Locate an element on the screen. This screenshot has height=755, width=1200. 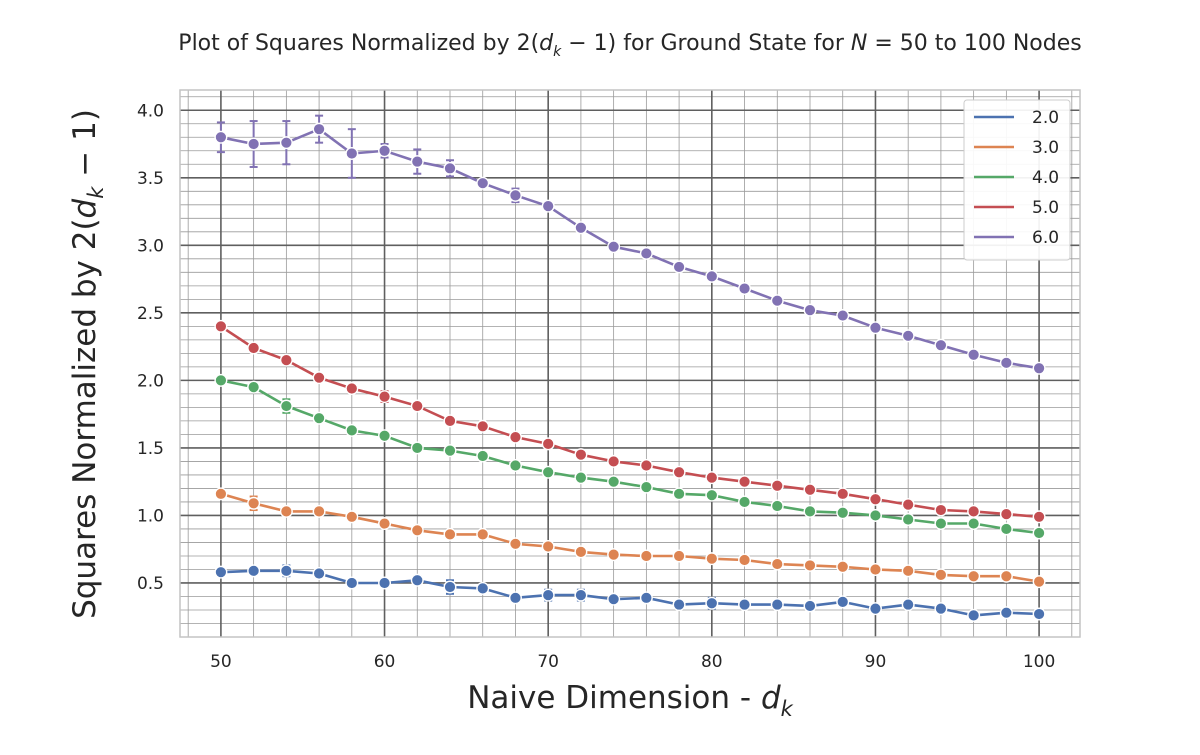
x-tick-label: 50 is located at coordinates (221, 662).